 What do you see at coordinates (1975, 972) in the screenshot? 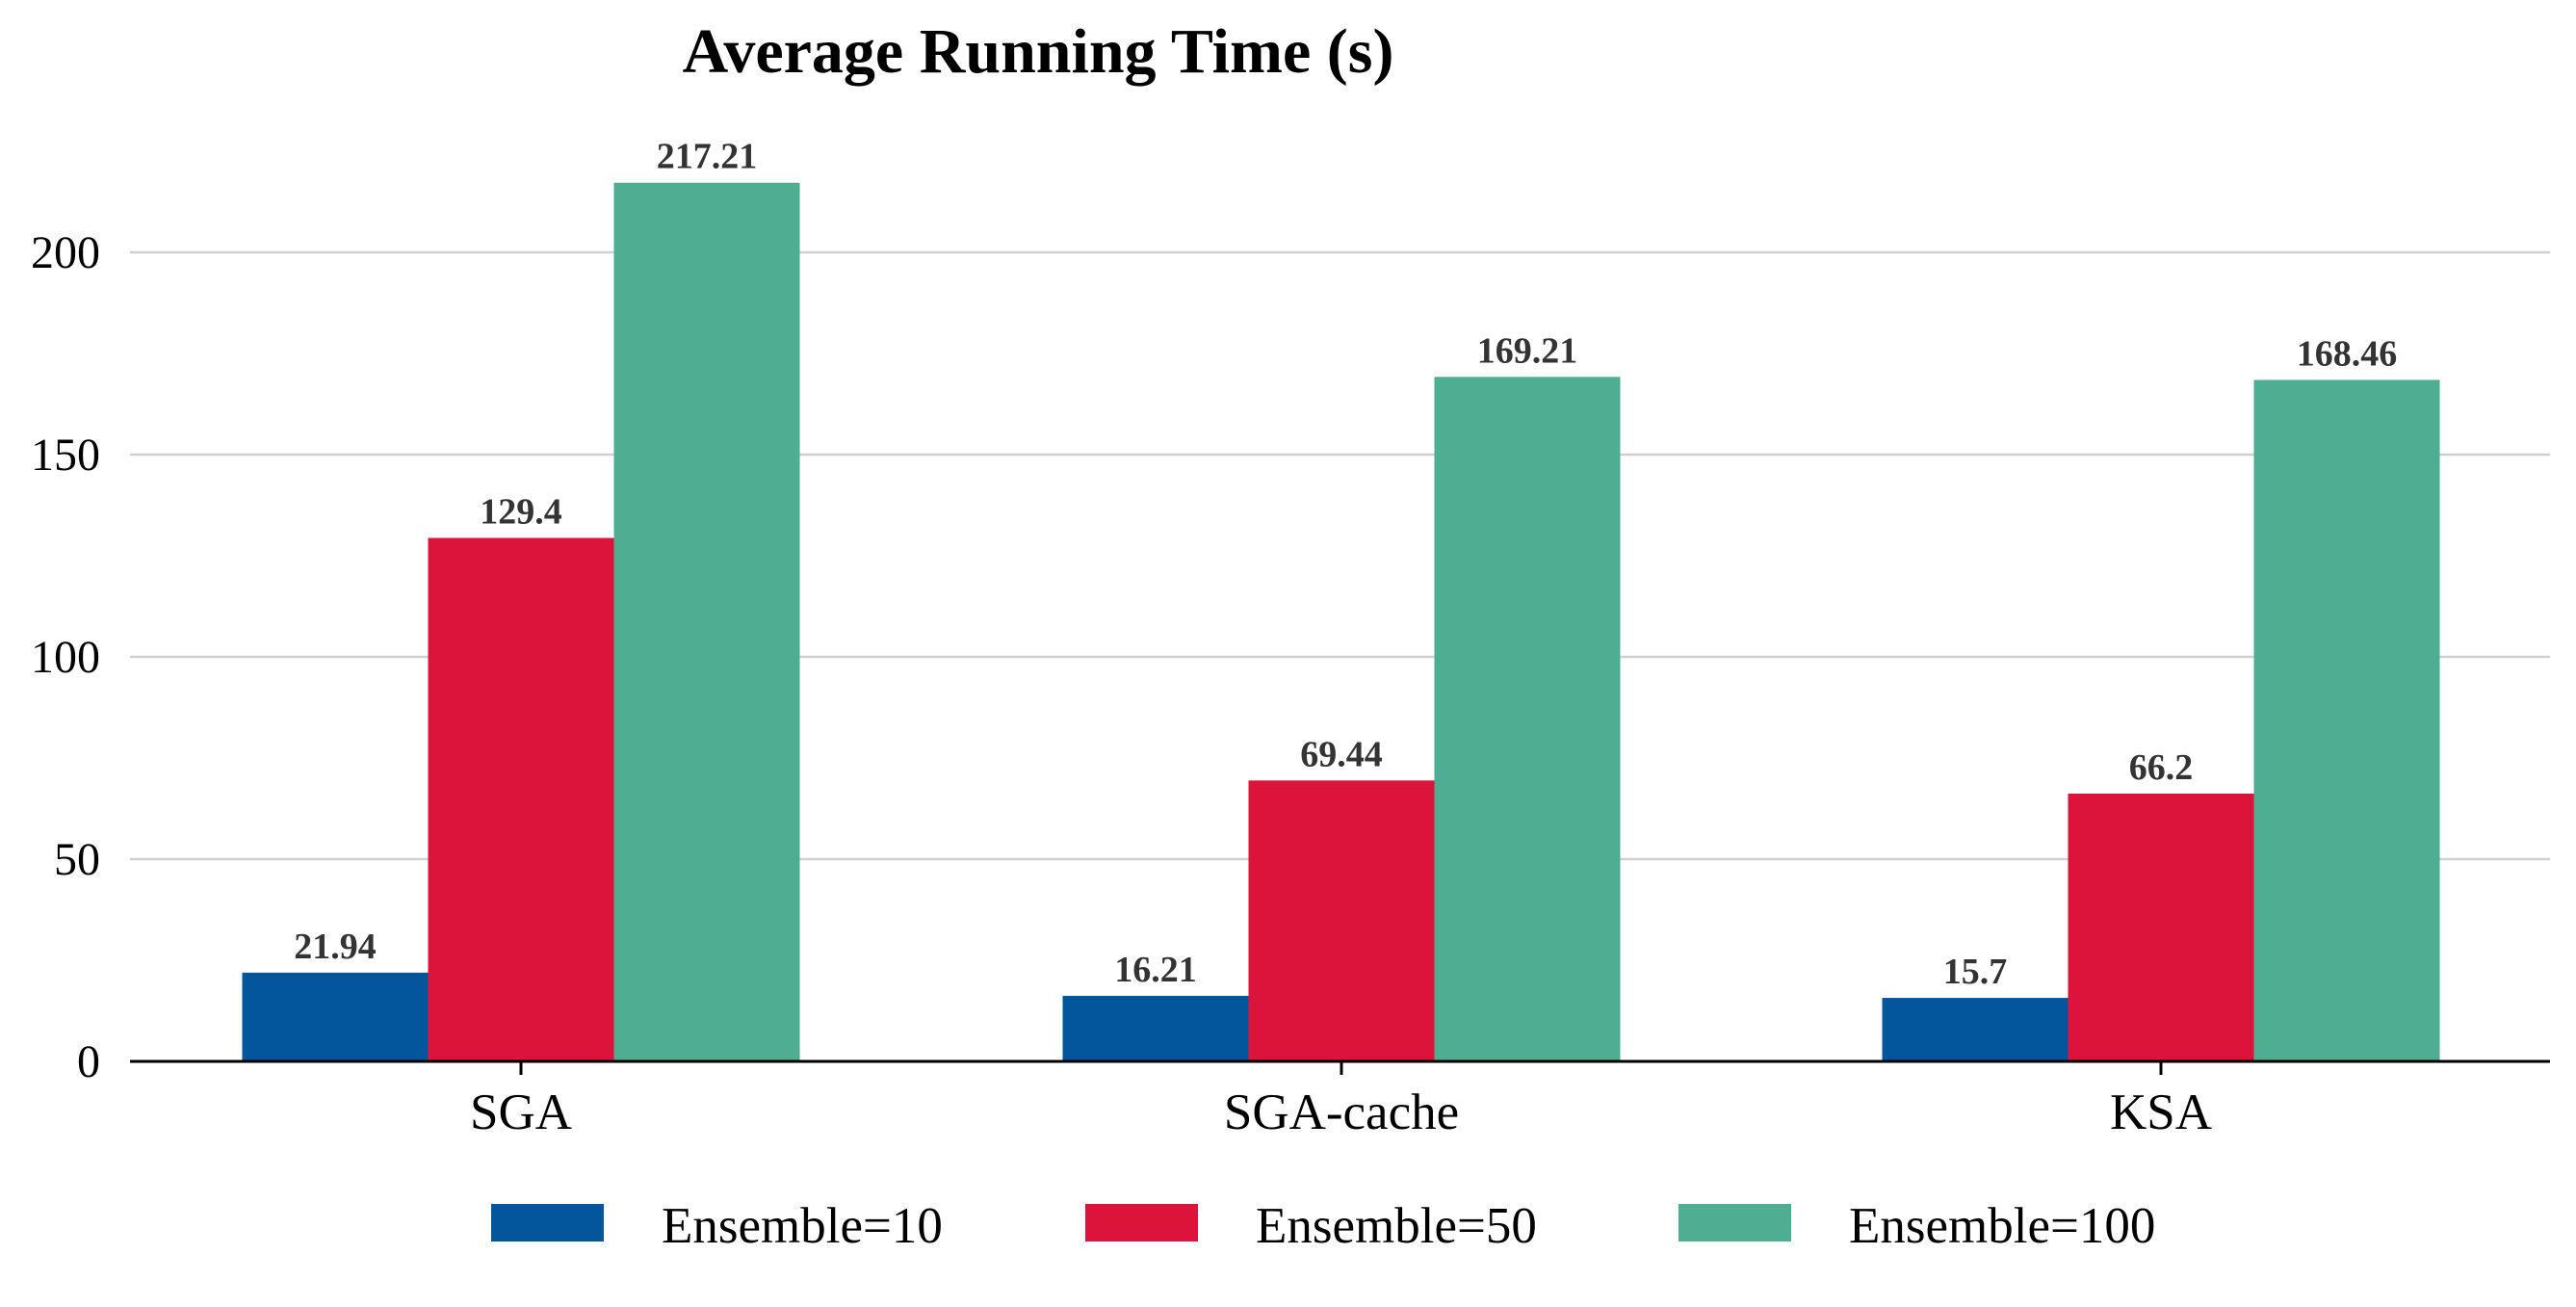
I see `data-label: 15.7` at bounding box center [1975, 972].